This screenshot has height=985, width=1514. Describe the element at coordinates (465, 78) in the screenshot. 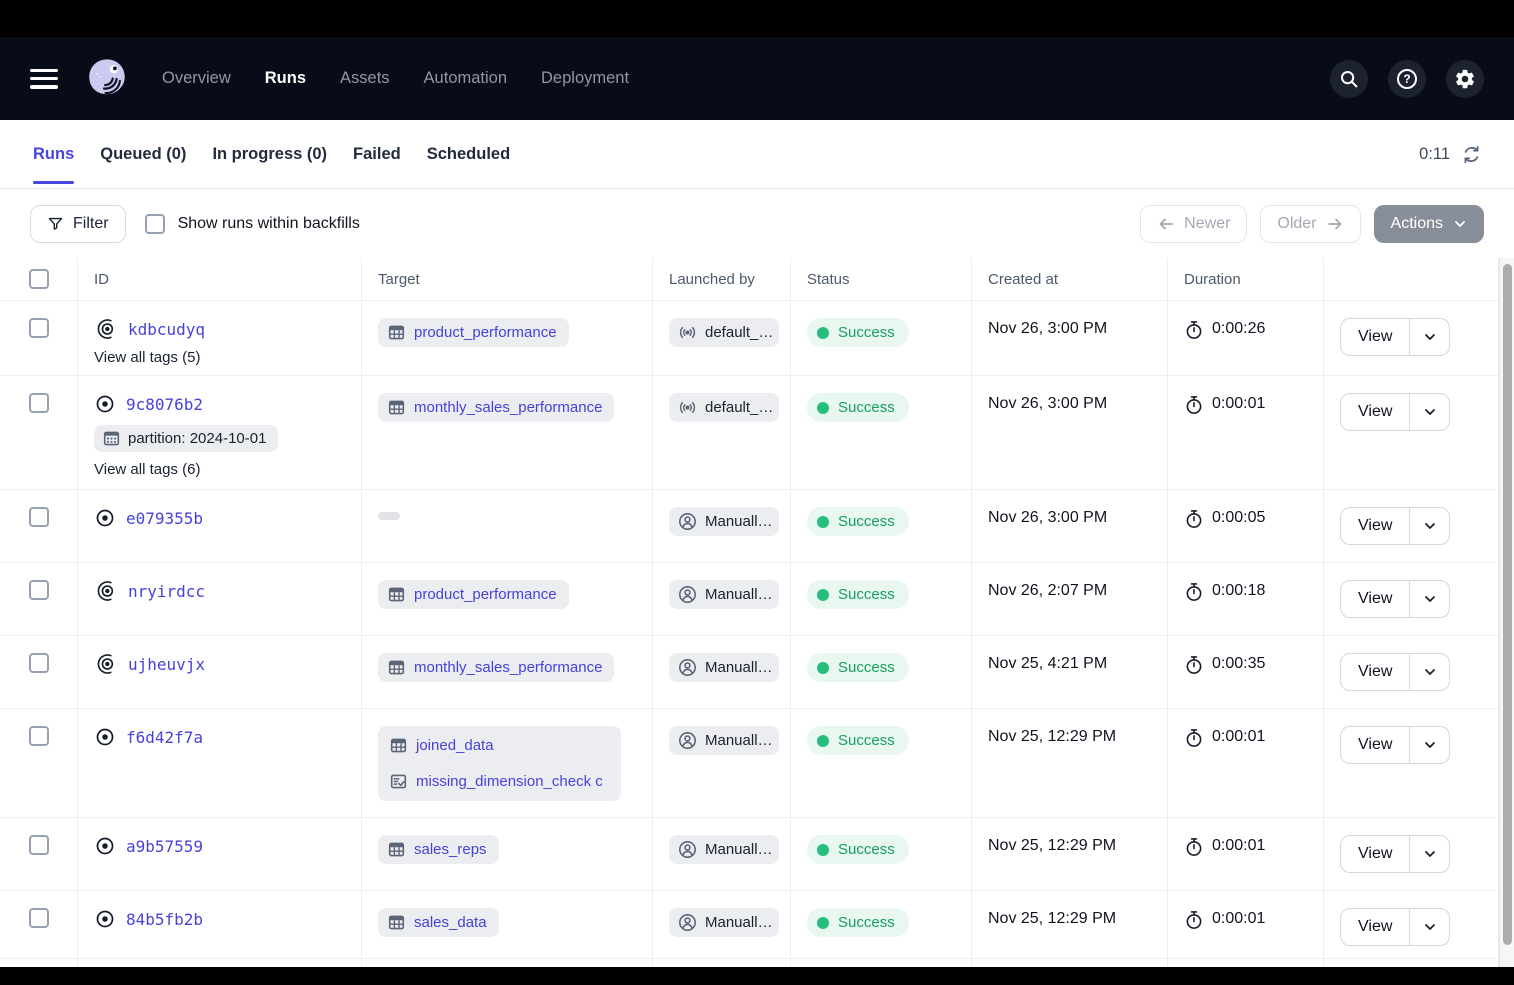

I see `nav-item-automation: Automation` at that location.